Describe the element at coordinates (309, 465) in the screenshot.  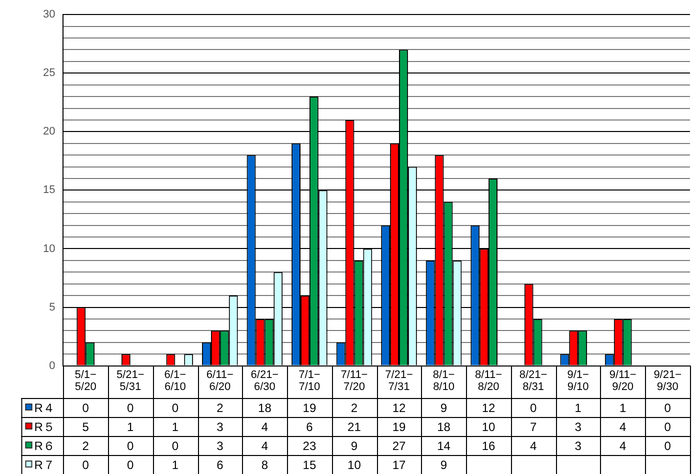
I see `data-label: 15` at that location.